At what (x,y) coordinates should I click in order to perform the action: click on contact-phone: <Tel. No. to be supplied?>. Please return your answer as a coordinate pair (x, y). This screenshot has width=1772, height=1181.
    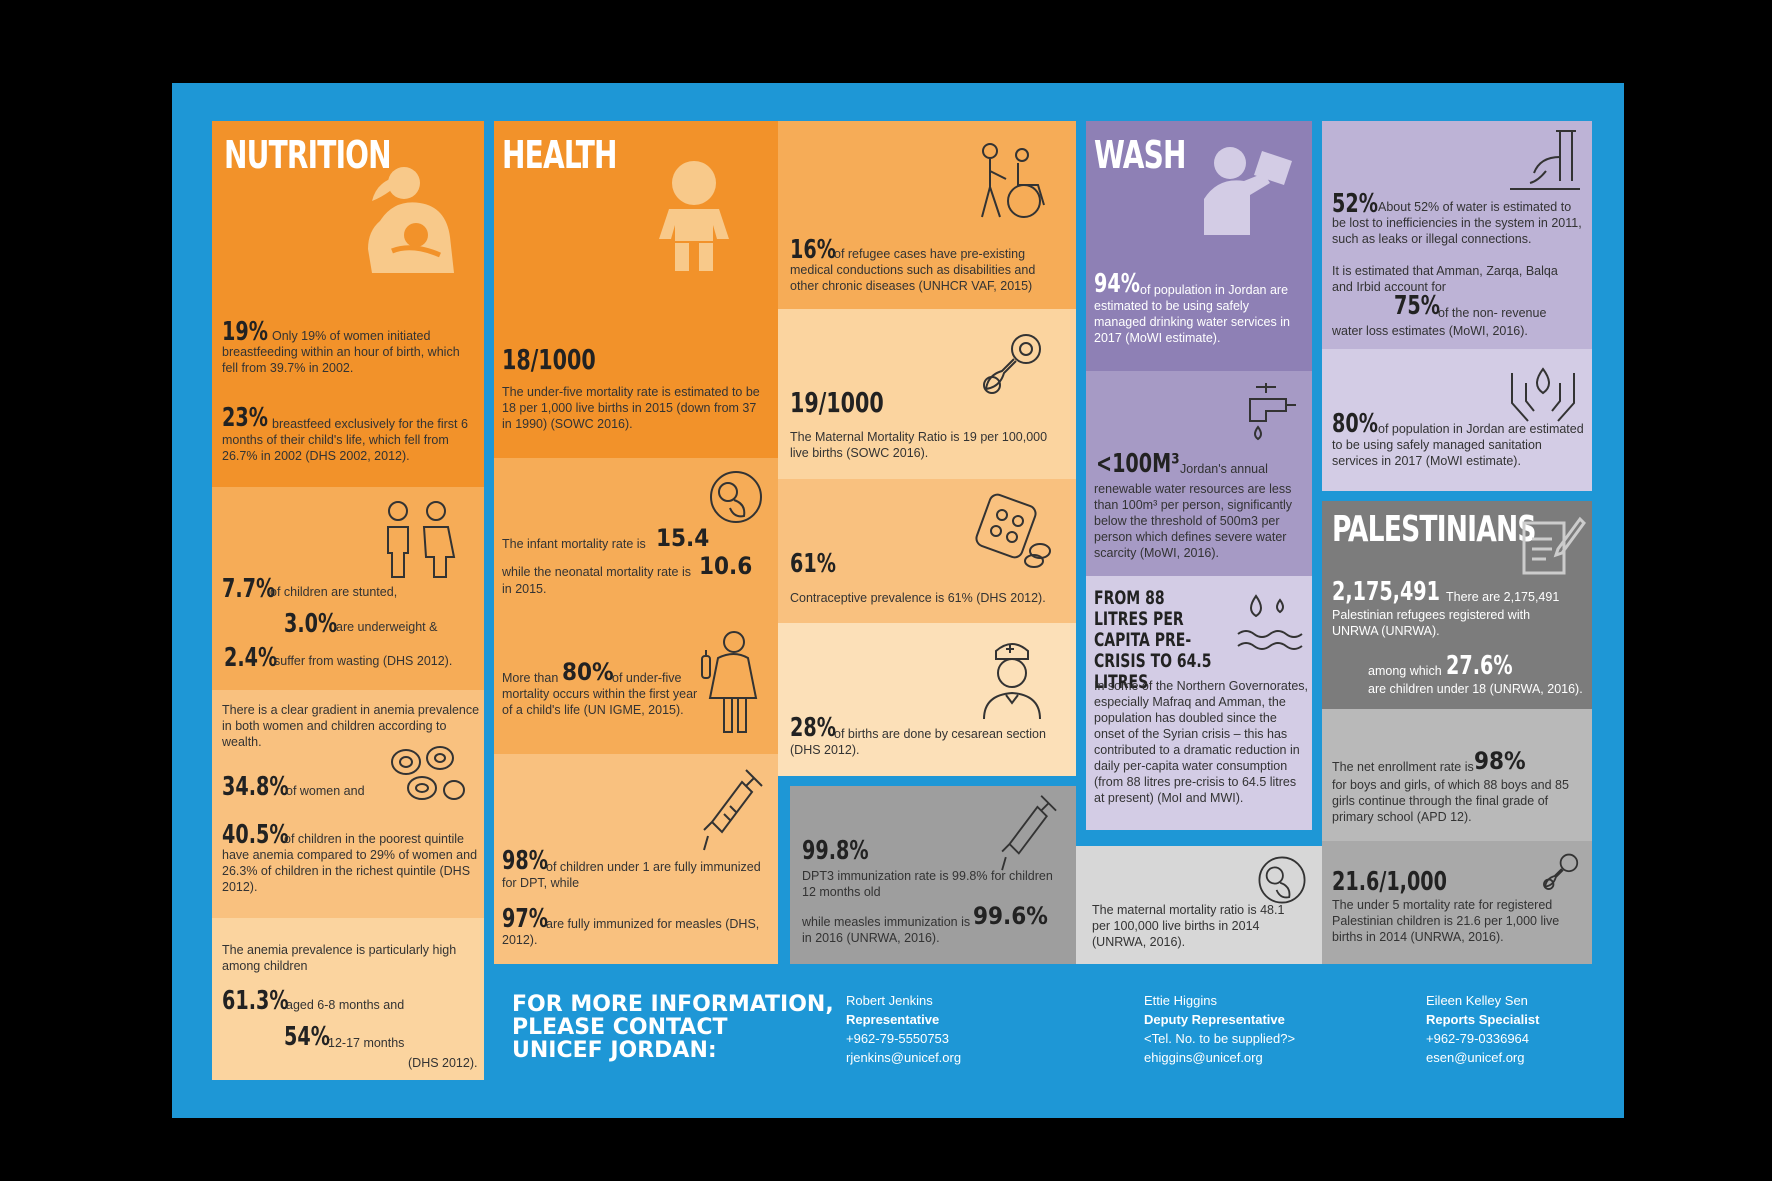
    Looking at the image, I should click on (1220, 1038).